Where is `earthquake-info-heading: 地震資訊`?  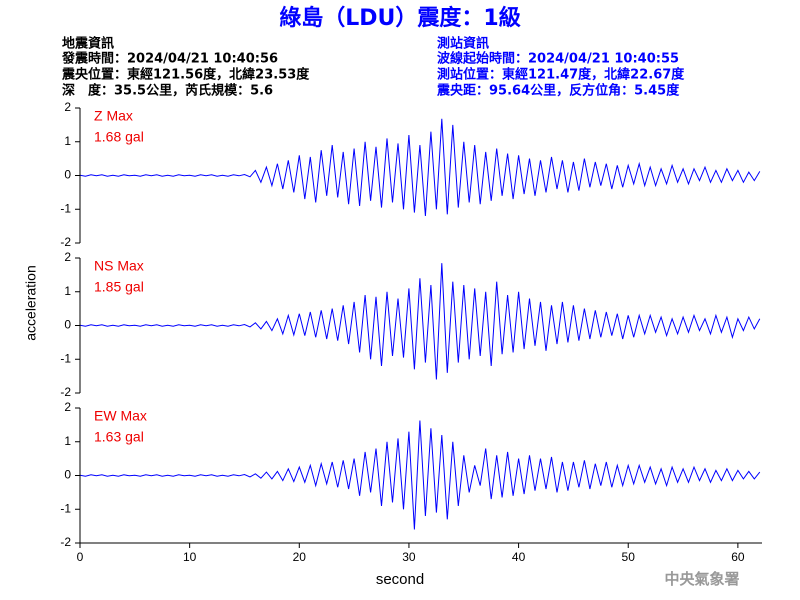 earthquake-info-heading: 地震資訊 is located at coordinates (88, 44).